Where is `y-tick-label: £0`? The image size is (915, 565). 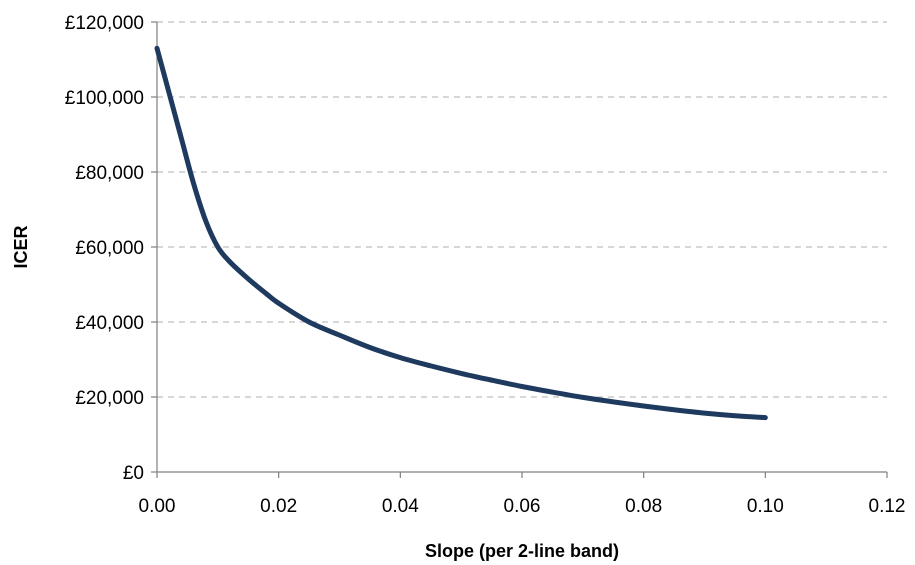
y-tick-label: £0 is located at coordinates (133, 473).